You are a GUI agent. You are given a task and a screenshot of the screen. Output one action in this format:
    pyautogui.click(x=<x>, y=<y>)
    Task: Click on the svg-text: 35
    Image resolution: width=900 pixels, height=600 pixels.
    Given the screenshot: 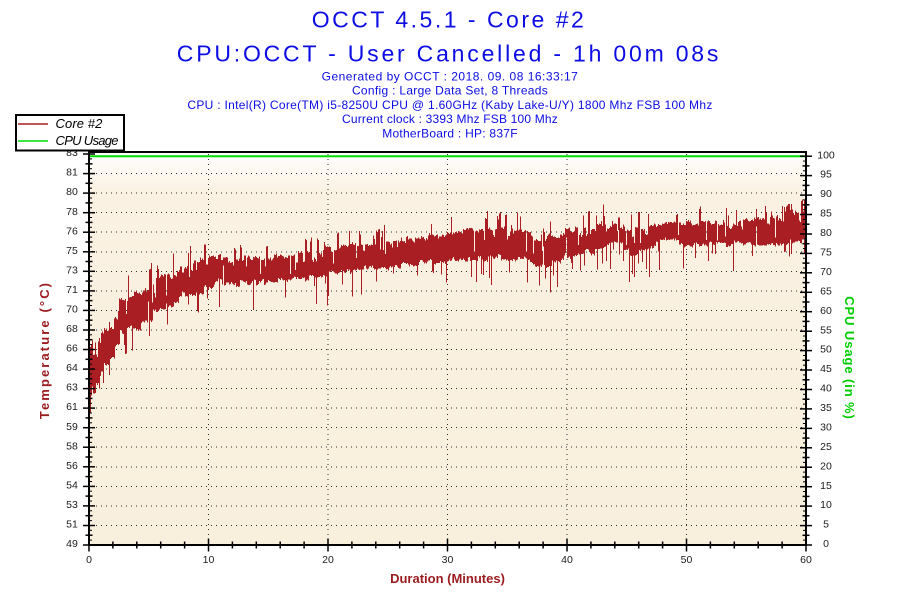 What is the action you would take?
    pyautogui.click(x=826, y=408)
    